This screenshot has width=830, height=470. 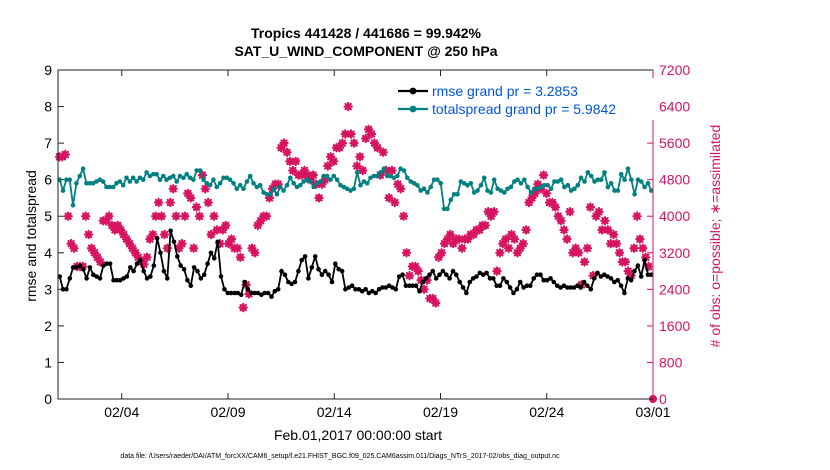 What do you see at coordinates (674, 326) in the screenshot?
I see `y-tick-label-right: 1600` at bounding box center [674, 326].